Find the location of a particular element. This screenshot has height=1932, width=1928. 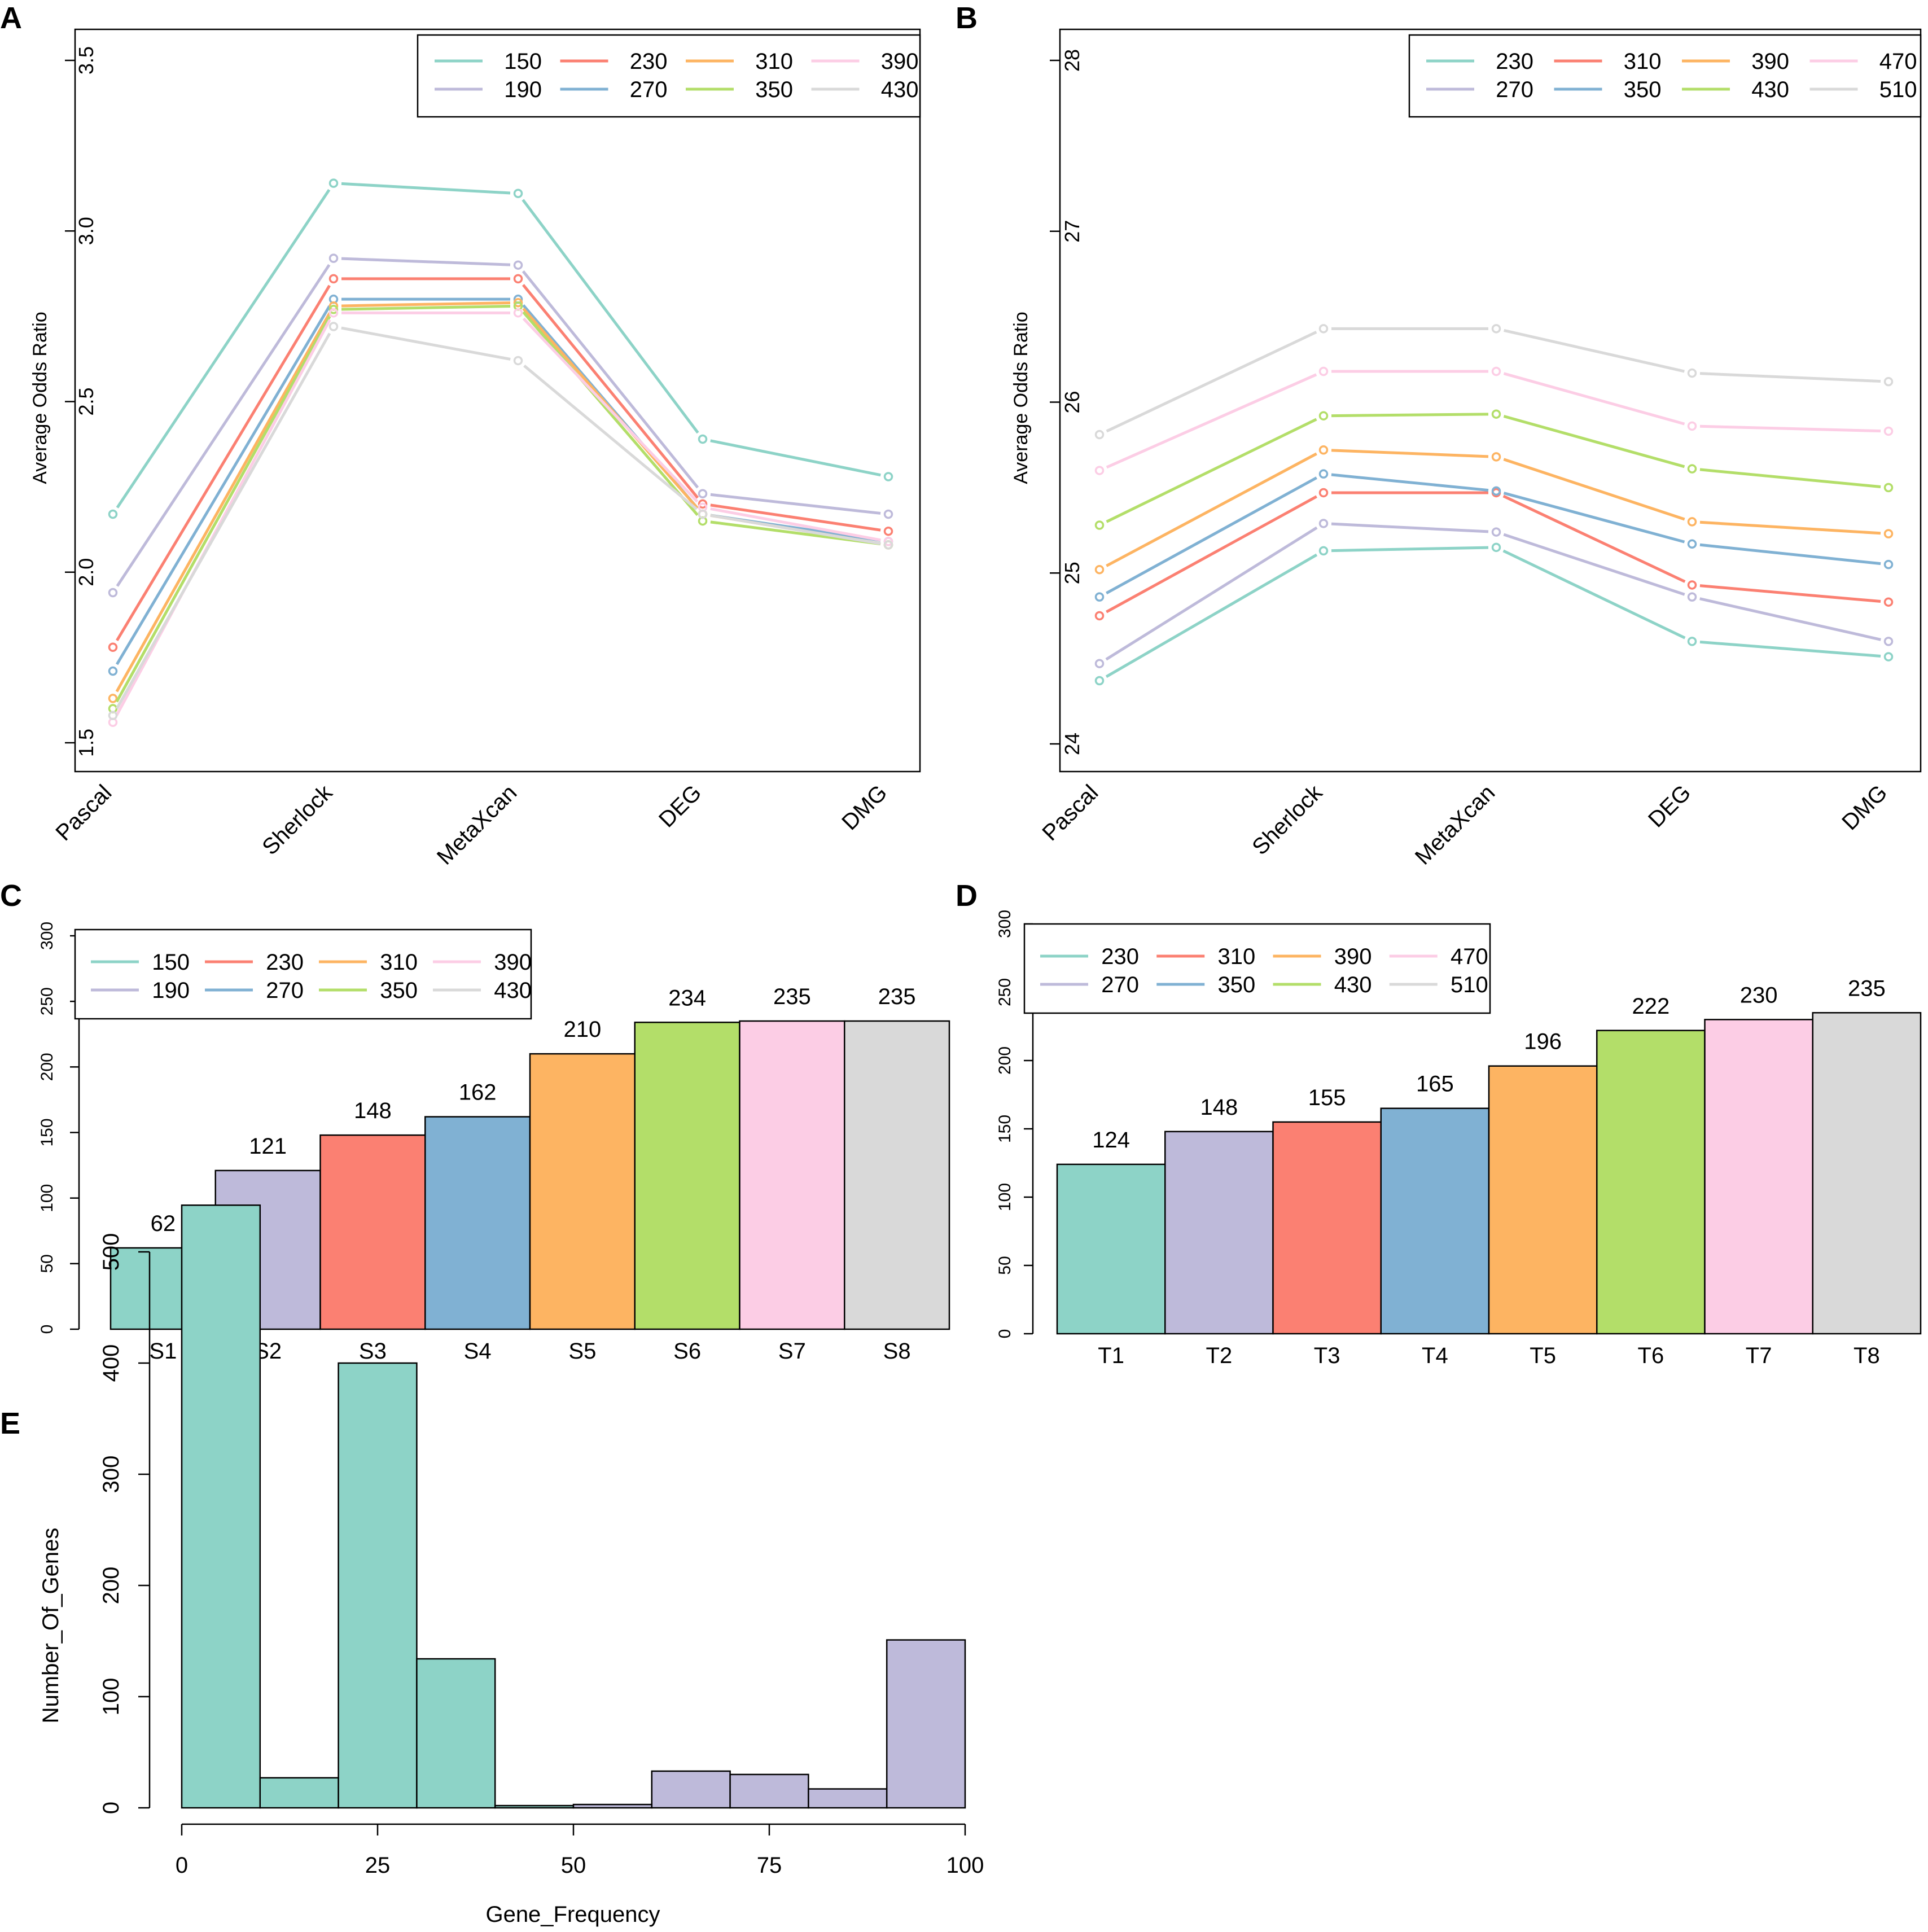

legend-box is located at coordinates (1665, 76).